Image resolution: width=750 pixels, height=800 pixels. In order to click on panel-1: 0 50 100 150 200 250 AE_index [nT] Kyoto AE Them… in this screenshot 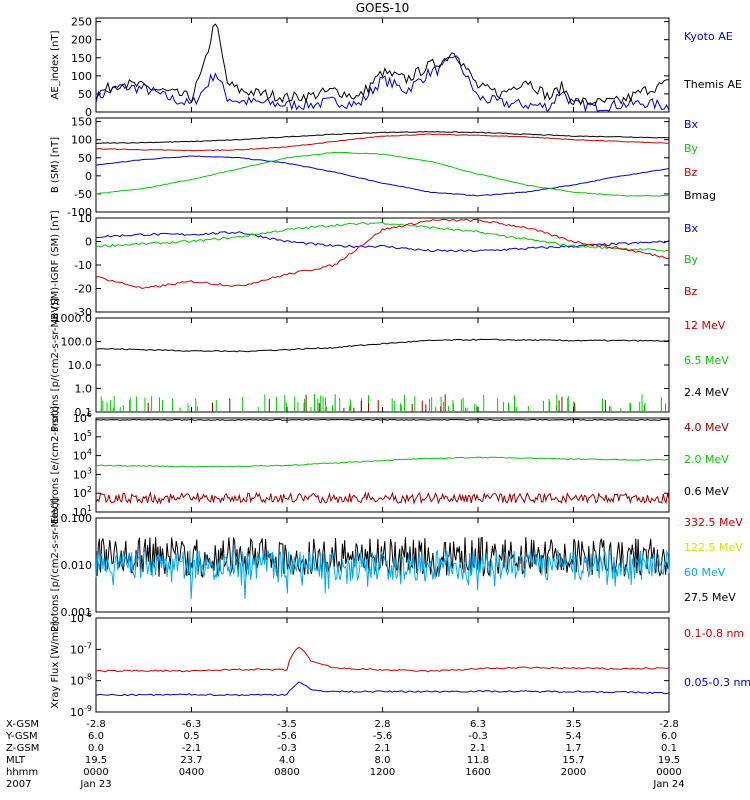, I will do `click(396, 67)`.